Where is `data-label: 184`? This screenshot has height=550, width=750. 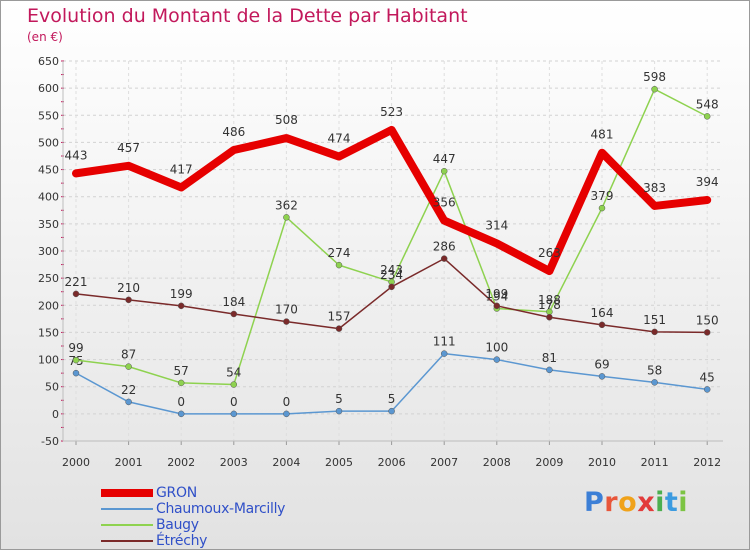 data-label: 184 is located at coordinates (233, 302).